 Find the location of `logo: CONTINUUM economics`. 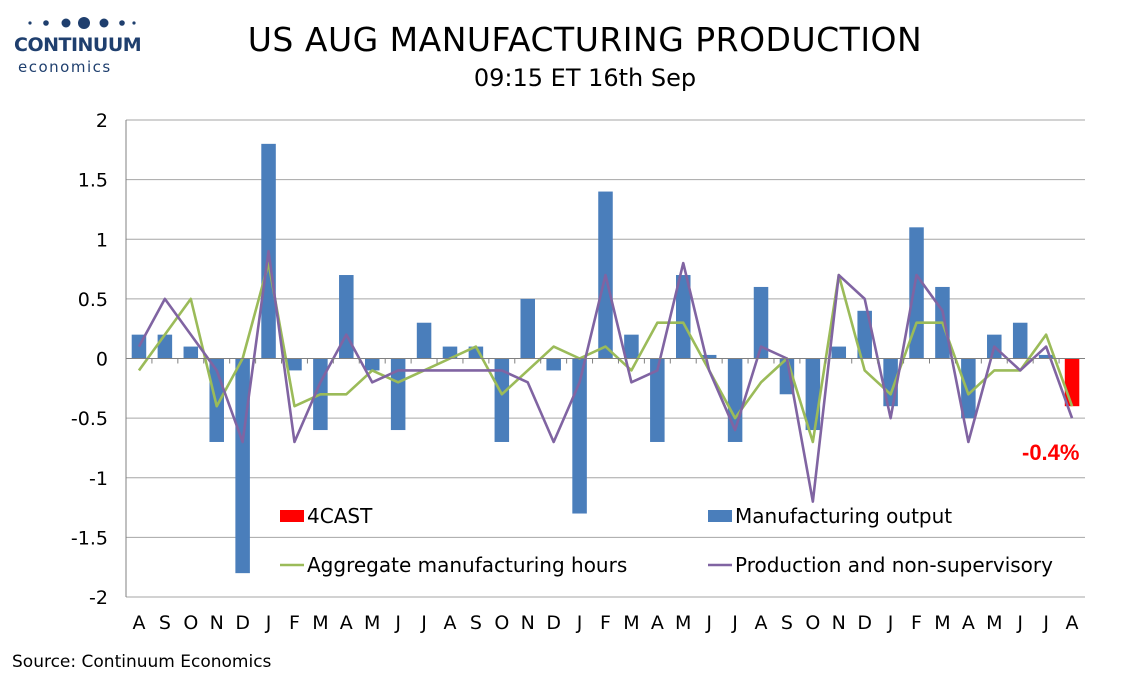

logo: CONTINUUM economics is located at coordinates (76, 47).